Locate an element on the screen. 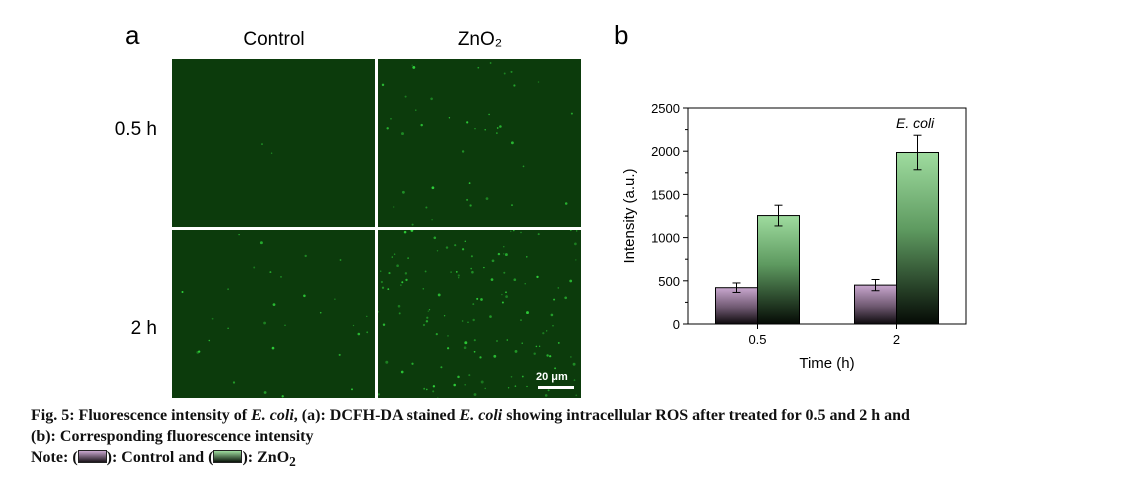  bar-zno2 is located at coordinates (778, 270).